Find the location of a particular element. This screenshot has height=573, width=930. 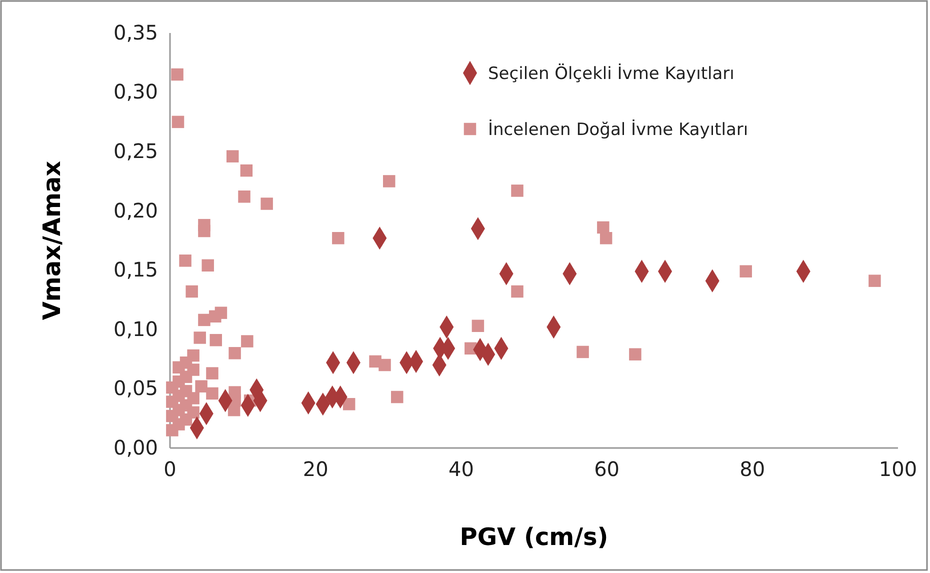

y-tick-label: 0,00 is located at coordinates (135, 447).